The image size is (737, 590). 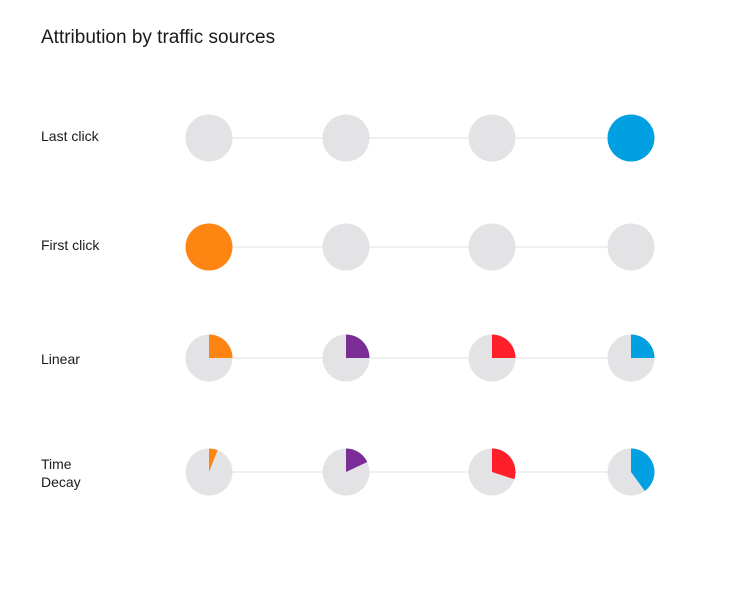 What do you see at coordinates (158, 37) in the screenshot?
I see `page-title: Attribution by traffic sources` at bounding box center [158, 37].